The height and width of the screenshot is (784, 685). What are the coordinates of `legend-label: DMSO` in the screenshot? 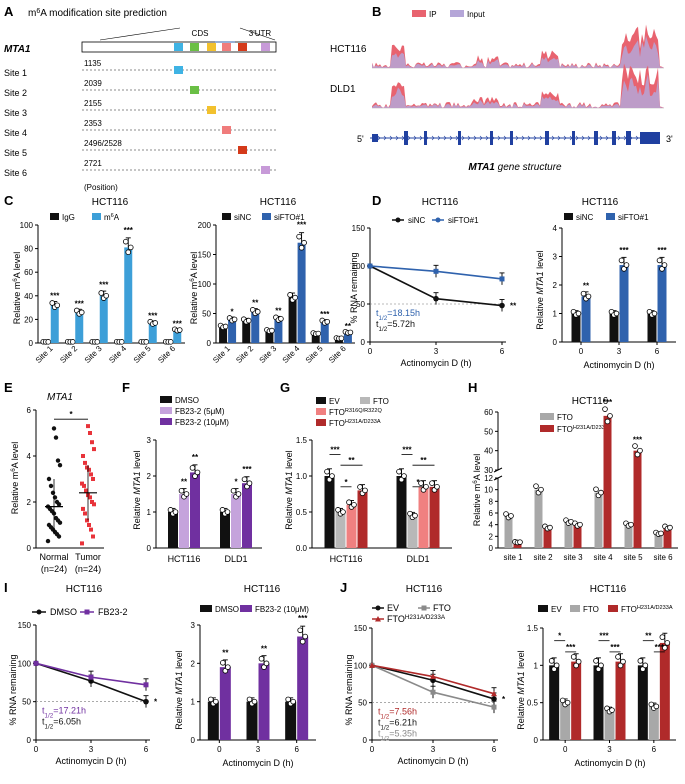 It's located at (187, 400).